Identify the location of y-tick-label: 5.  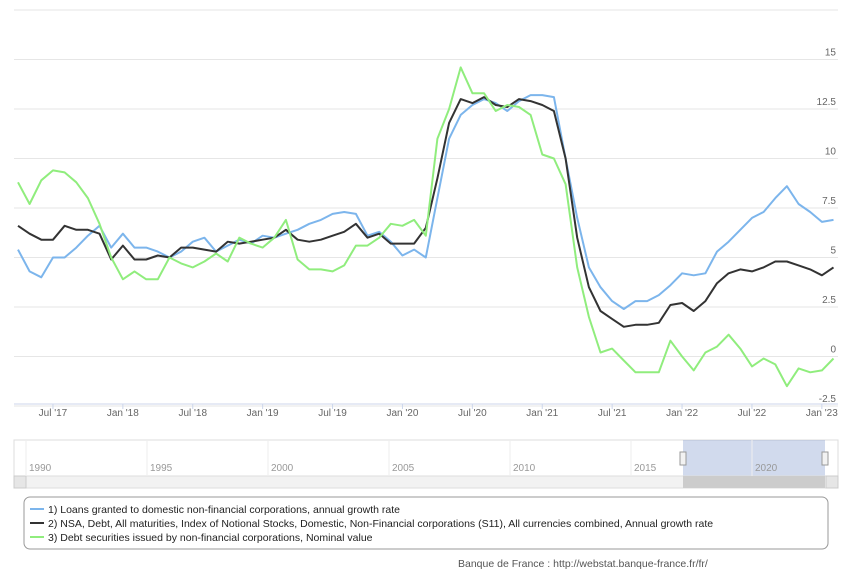
(833, 251).